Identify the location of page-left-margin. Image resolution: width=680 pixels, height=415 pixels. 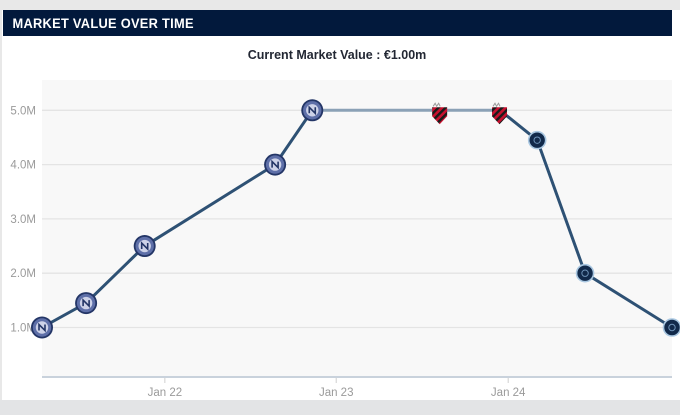
(1, 200).